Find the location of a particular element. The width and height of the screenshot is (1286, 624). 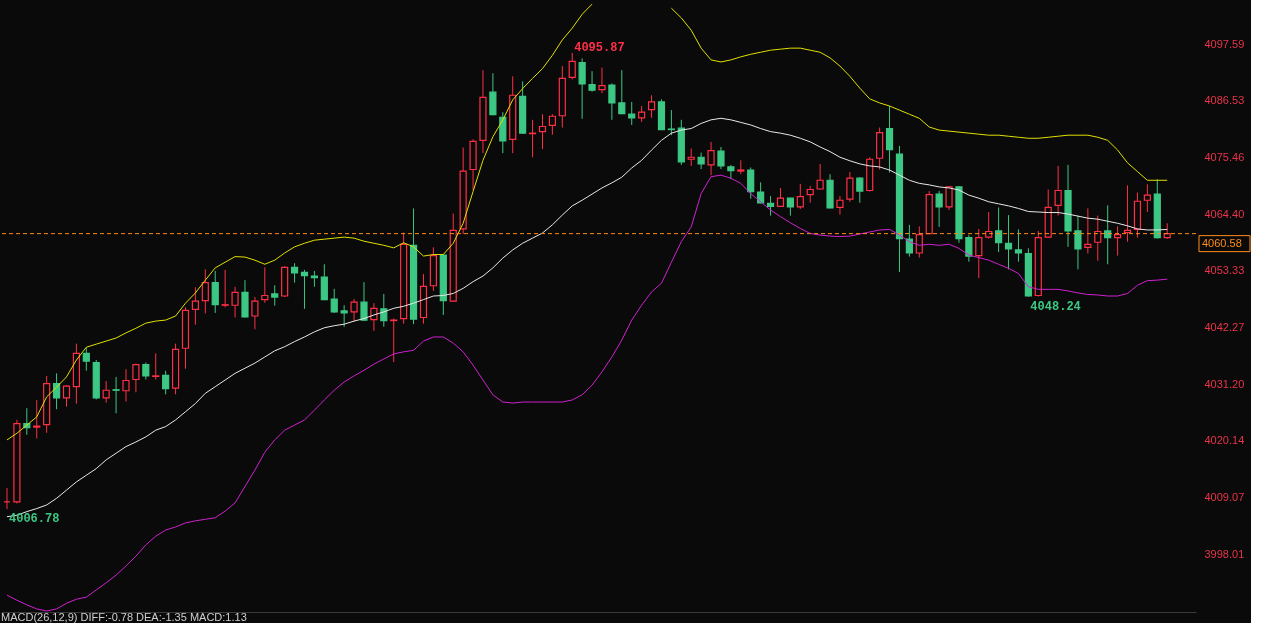

ref-line-label: 4060.58 is located at coordinates (1222, 242).